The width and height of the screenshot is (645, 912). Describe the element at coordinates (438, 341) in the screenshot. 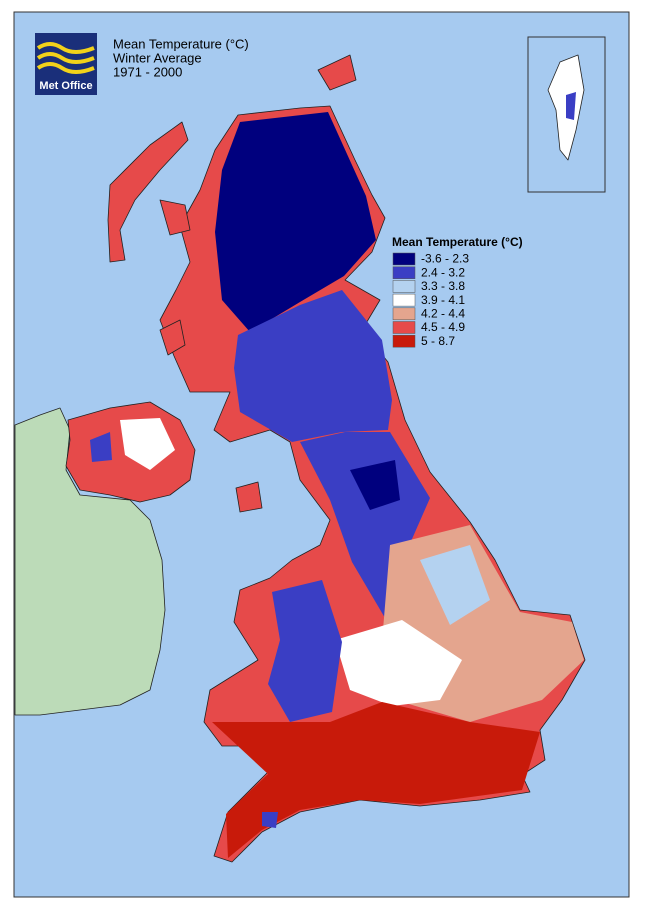

I see `legend-label: 5 - 8.7` at that location.